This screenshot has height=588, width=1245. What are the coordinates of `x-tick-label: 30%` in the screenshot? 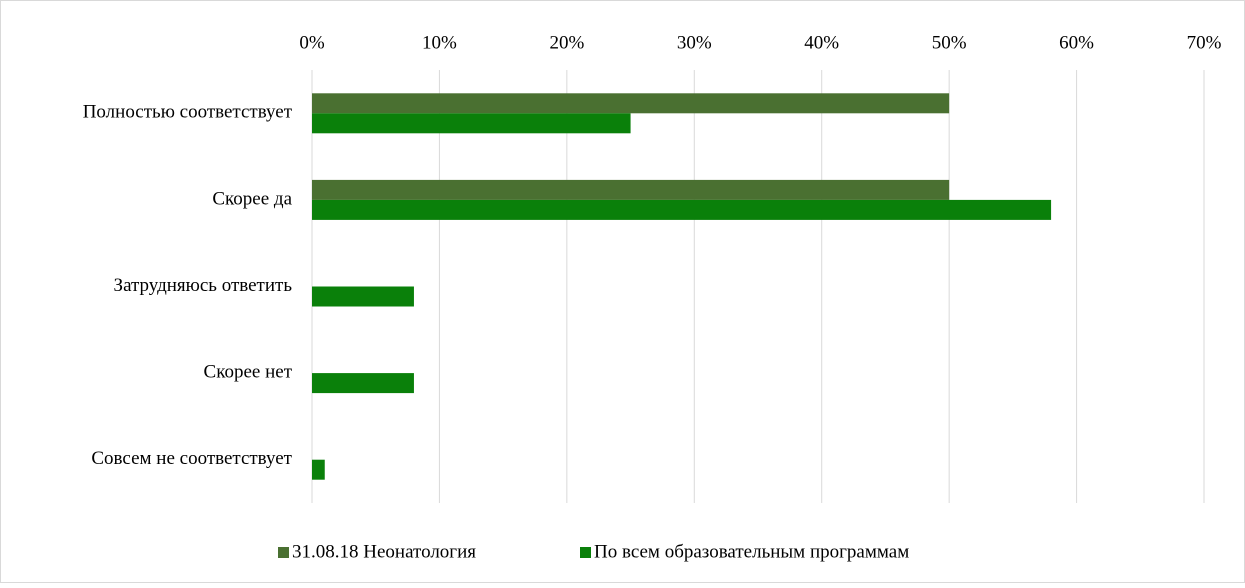 It's located at (694, 42).